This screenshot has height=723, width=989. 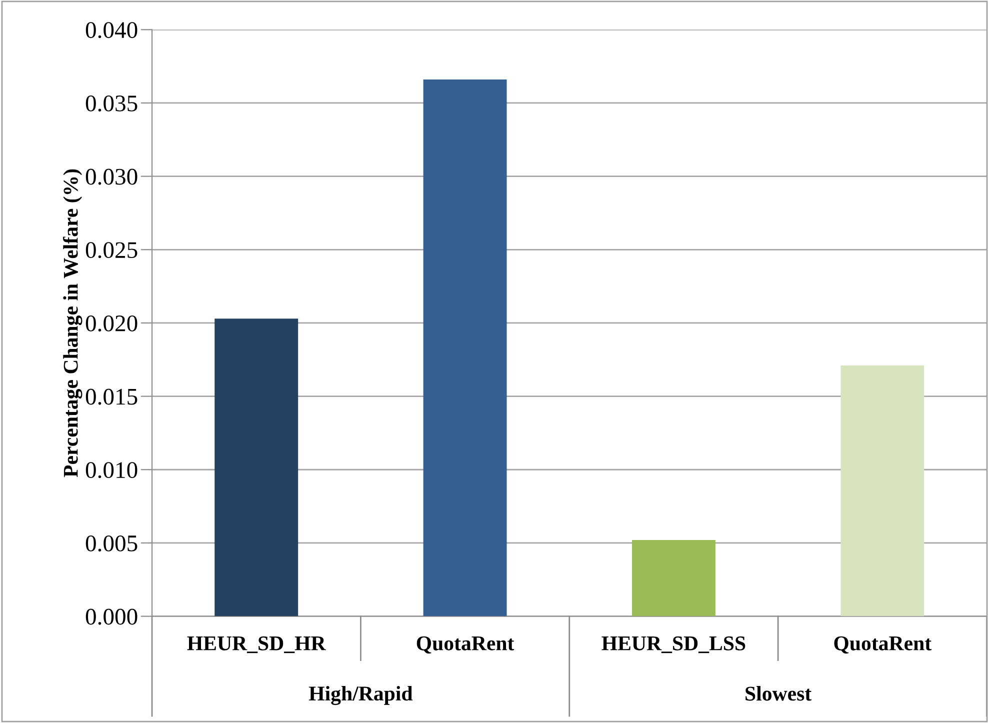 I want to click on y-tick-label: 0.000, so click(x=112, y=616).